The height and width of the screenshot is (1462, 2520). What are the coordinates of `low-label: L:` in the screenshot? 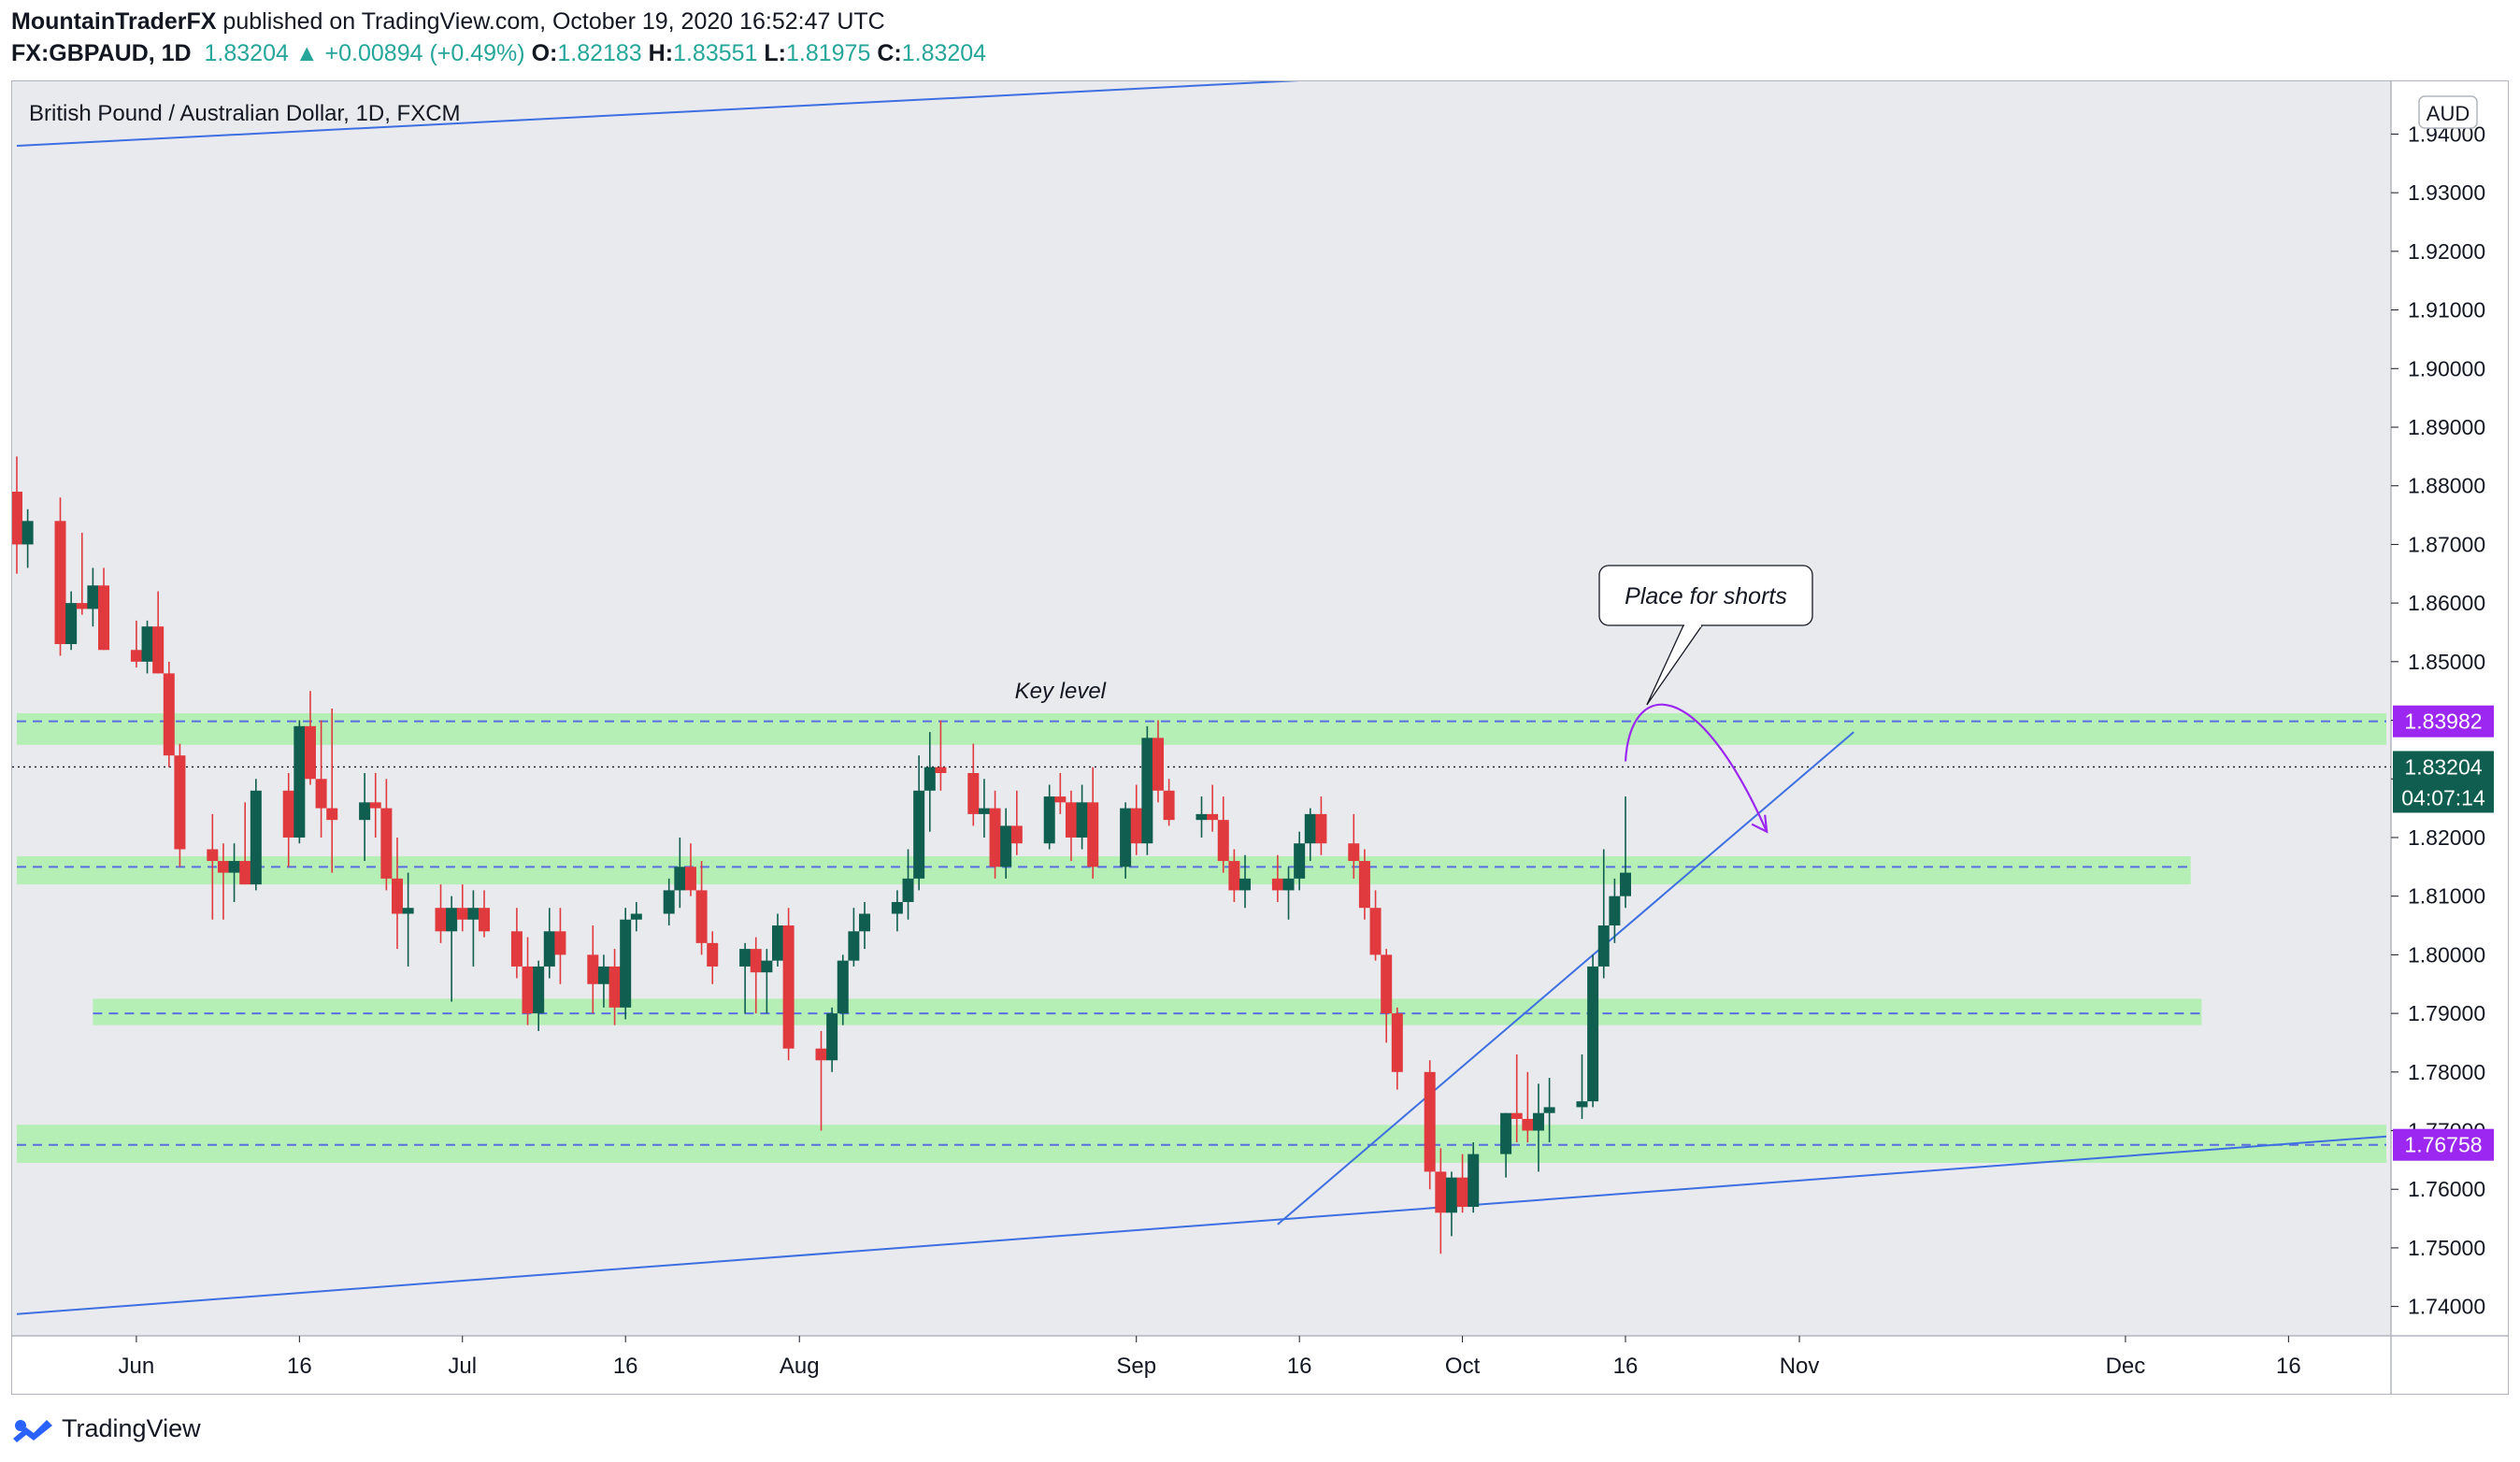 It's located at (775, 53).